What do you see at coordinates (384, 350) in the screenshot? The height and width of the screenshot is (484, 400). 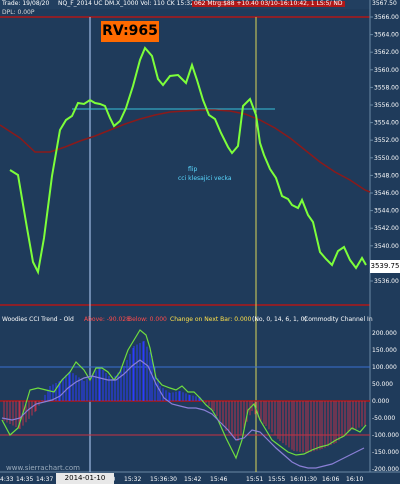 I see `cci-axis-label: 150.000` at bounding box center [384, 350].